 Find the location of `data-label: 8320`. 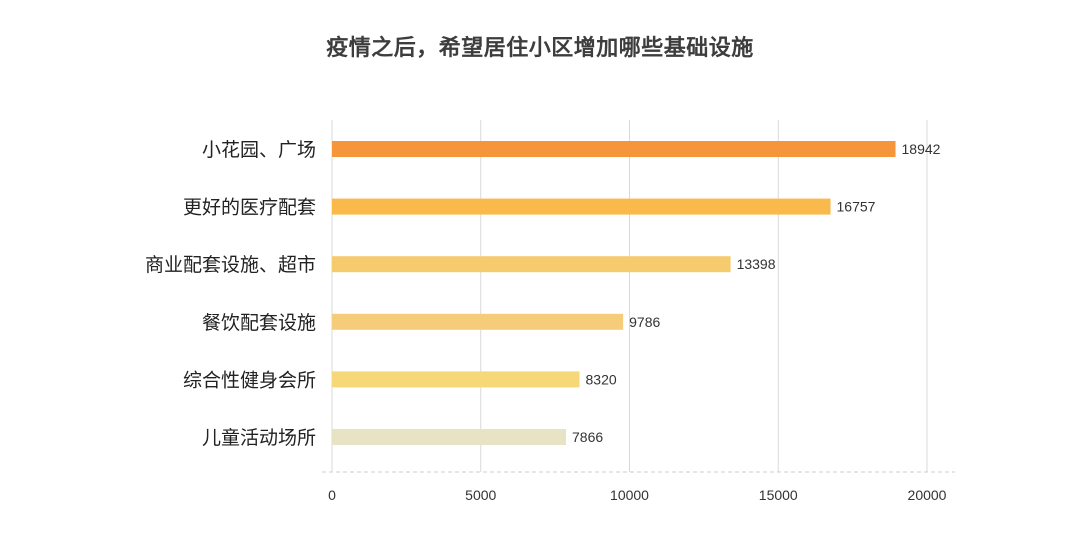

data-label: 8320 is located at coordinates (601, 379).